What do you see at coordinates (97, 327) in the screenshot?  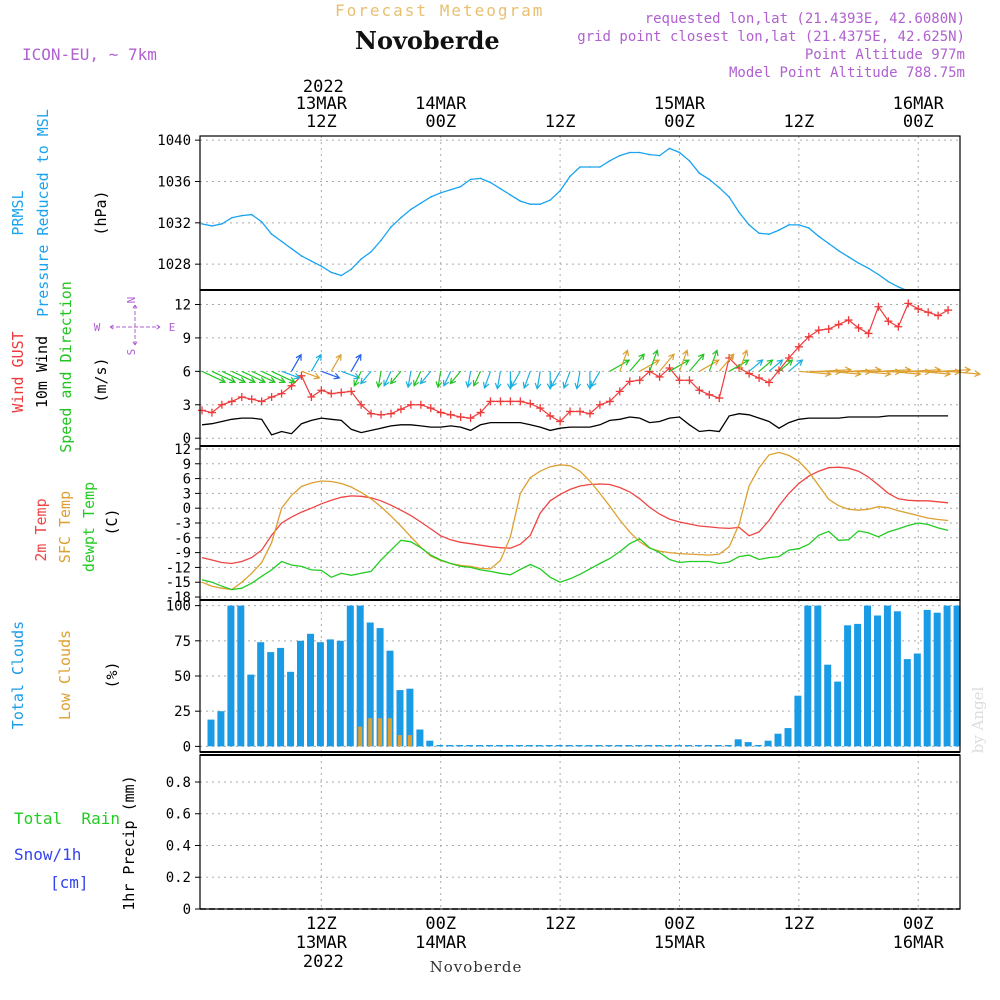 I see `compass-west: W` at bounding box center [97, 327].